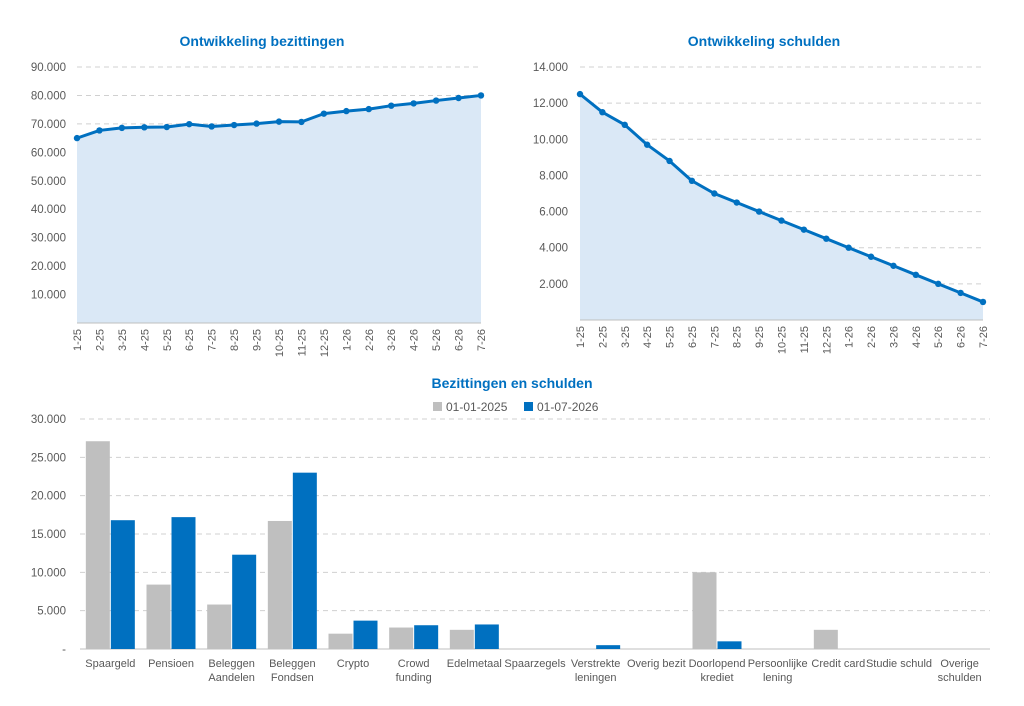 The image size is (1024, 706). Describe the element at coordinates (347, 340) in the screenshot. I see `assets-xtick-label: 1-26` at that location.